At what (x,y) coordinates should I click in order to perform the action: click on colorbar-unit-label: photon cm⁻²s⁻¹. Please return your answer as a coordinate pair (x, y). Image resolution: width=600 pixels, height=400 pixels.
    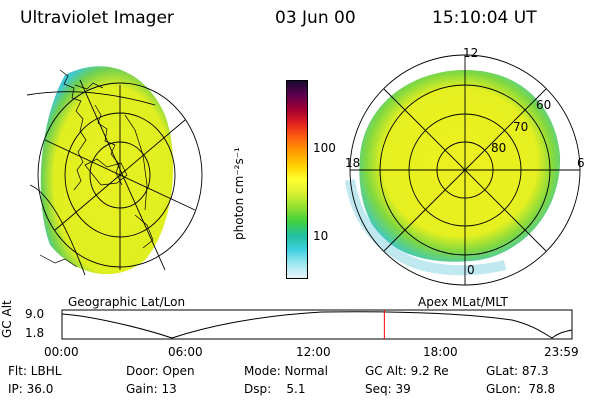
    Looking at the image, I should click on (239, 193).